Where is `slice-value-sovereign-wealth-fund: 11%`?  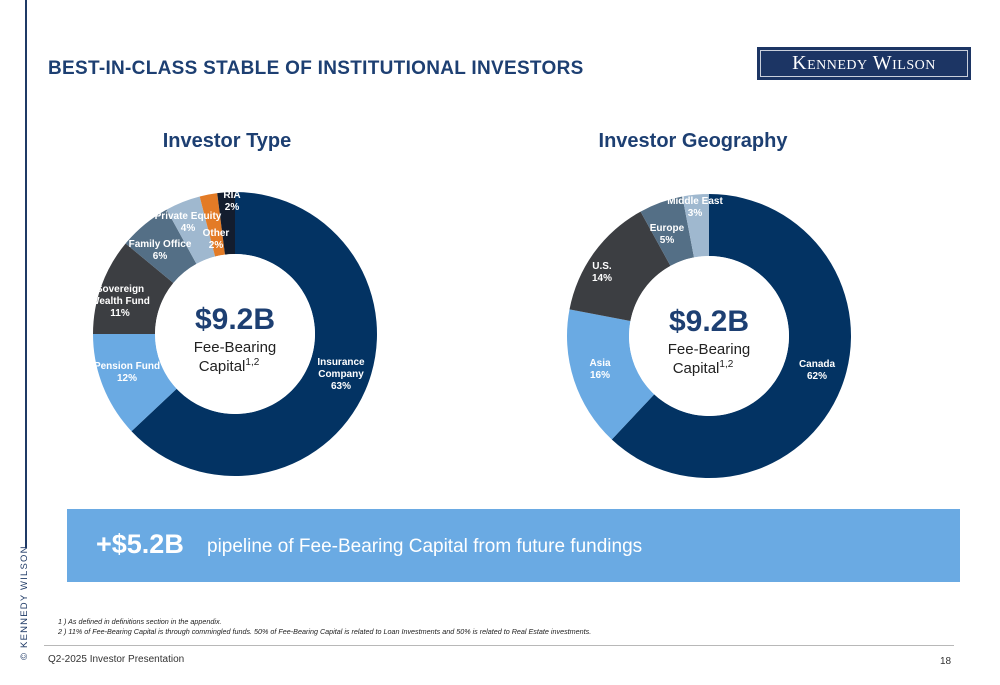
slice-value-sovereign-wealth-fund: 11% is located at coordinates (120, 313).